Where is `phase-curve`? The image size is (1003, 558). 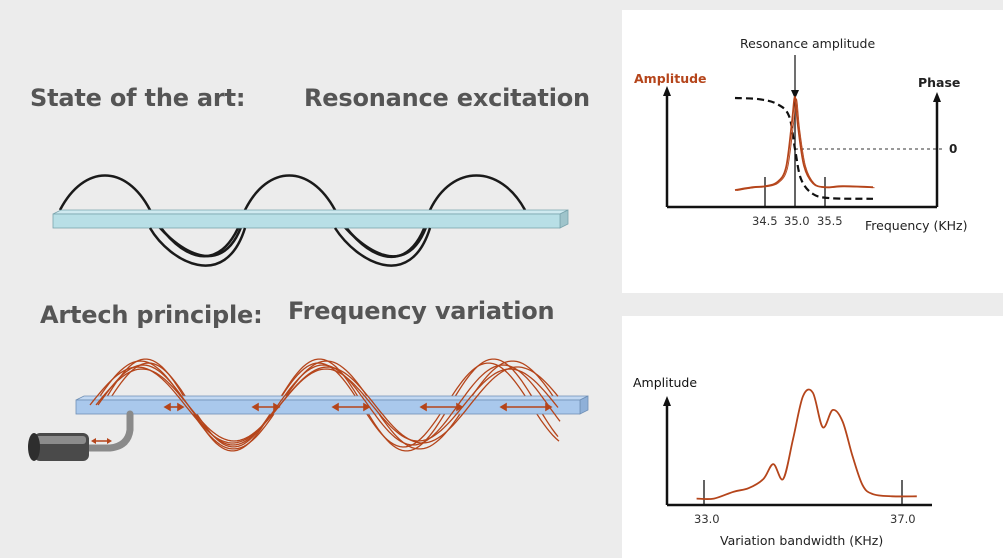
phase-curve is located at coordinates (804, 148).